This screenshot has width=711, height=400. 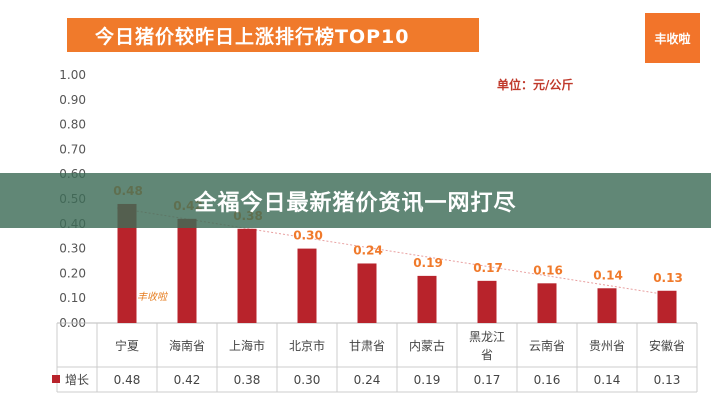 What do you see at coordinates (487, 355) in the screenshot?
I see `x-tick-label: 省` at bounding box center [487, 355].